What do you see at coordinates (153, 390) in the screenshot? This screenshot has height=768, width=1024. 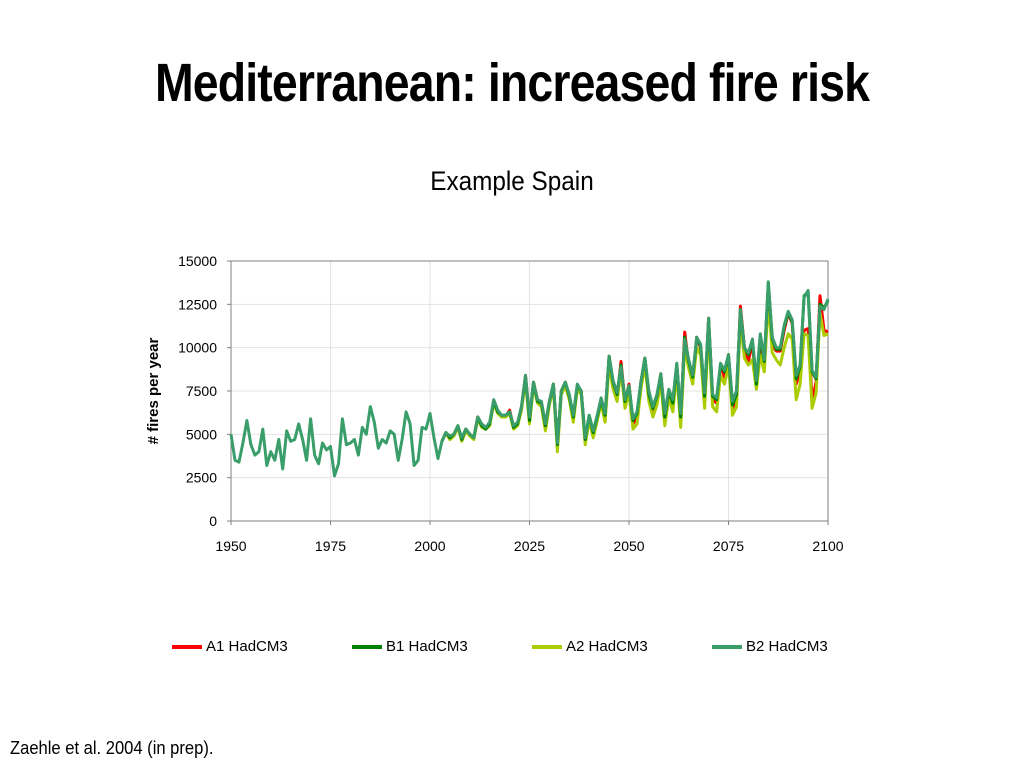 I see `y-axis-label: # fires per year` at bounding box center [153, 390].